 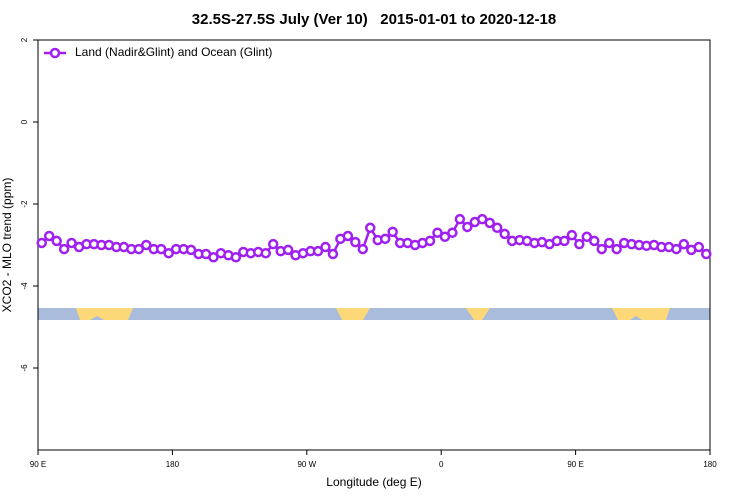 What do you see at coordinates (24, 121) in the screenshot?
I see `y-tick-label: 0` at bounding box center [24, 121].